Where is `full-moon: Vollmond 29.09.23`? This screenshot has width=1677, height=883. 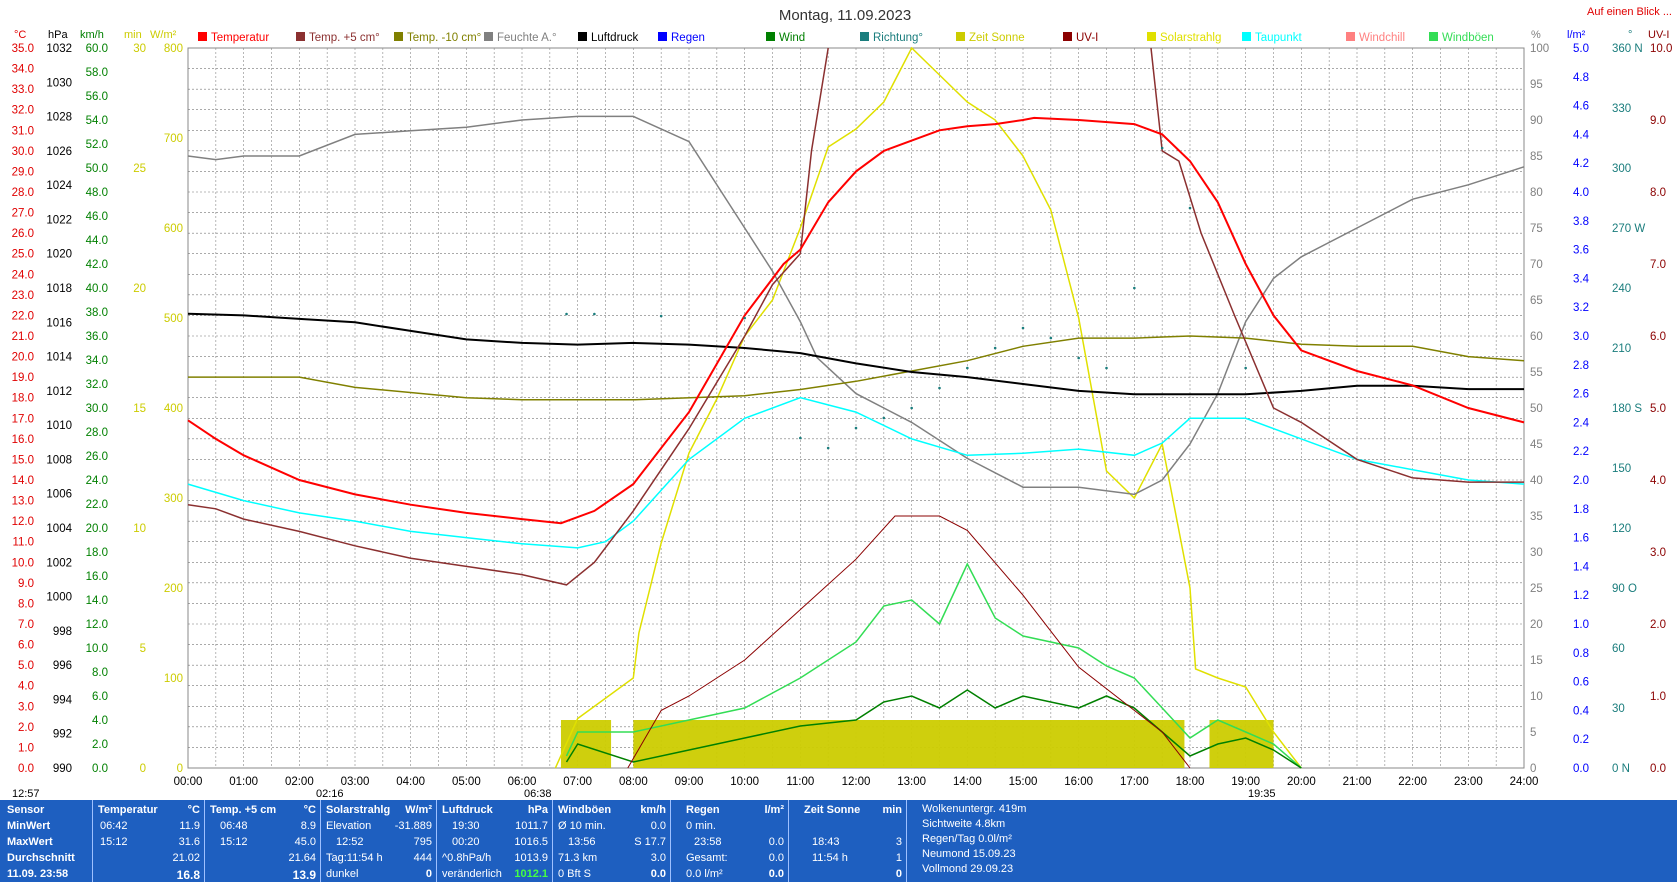 full-moon: Vollmond 29.09.23 is located at coordinates (968, 869).